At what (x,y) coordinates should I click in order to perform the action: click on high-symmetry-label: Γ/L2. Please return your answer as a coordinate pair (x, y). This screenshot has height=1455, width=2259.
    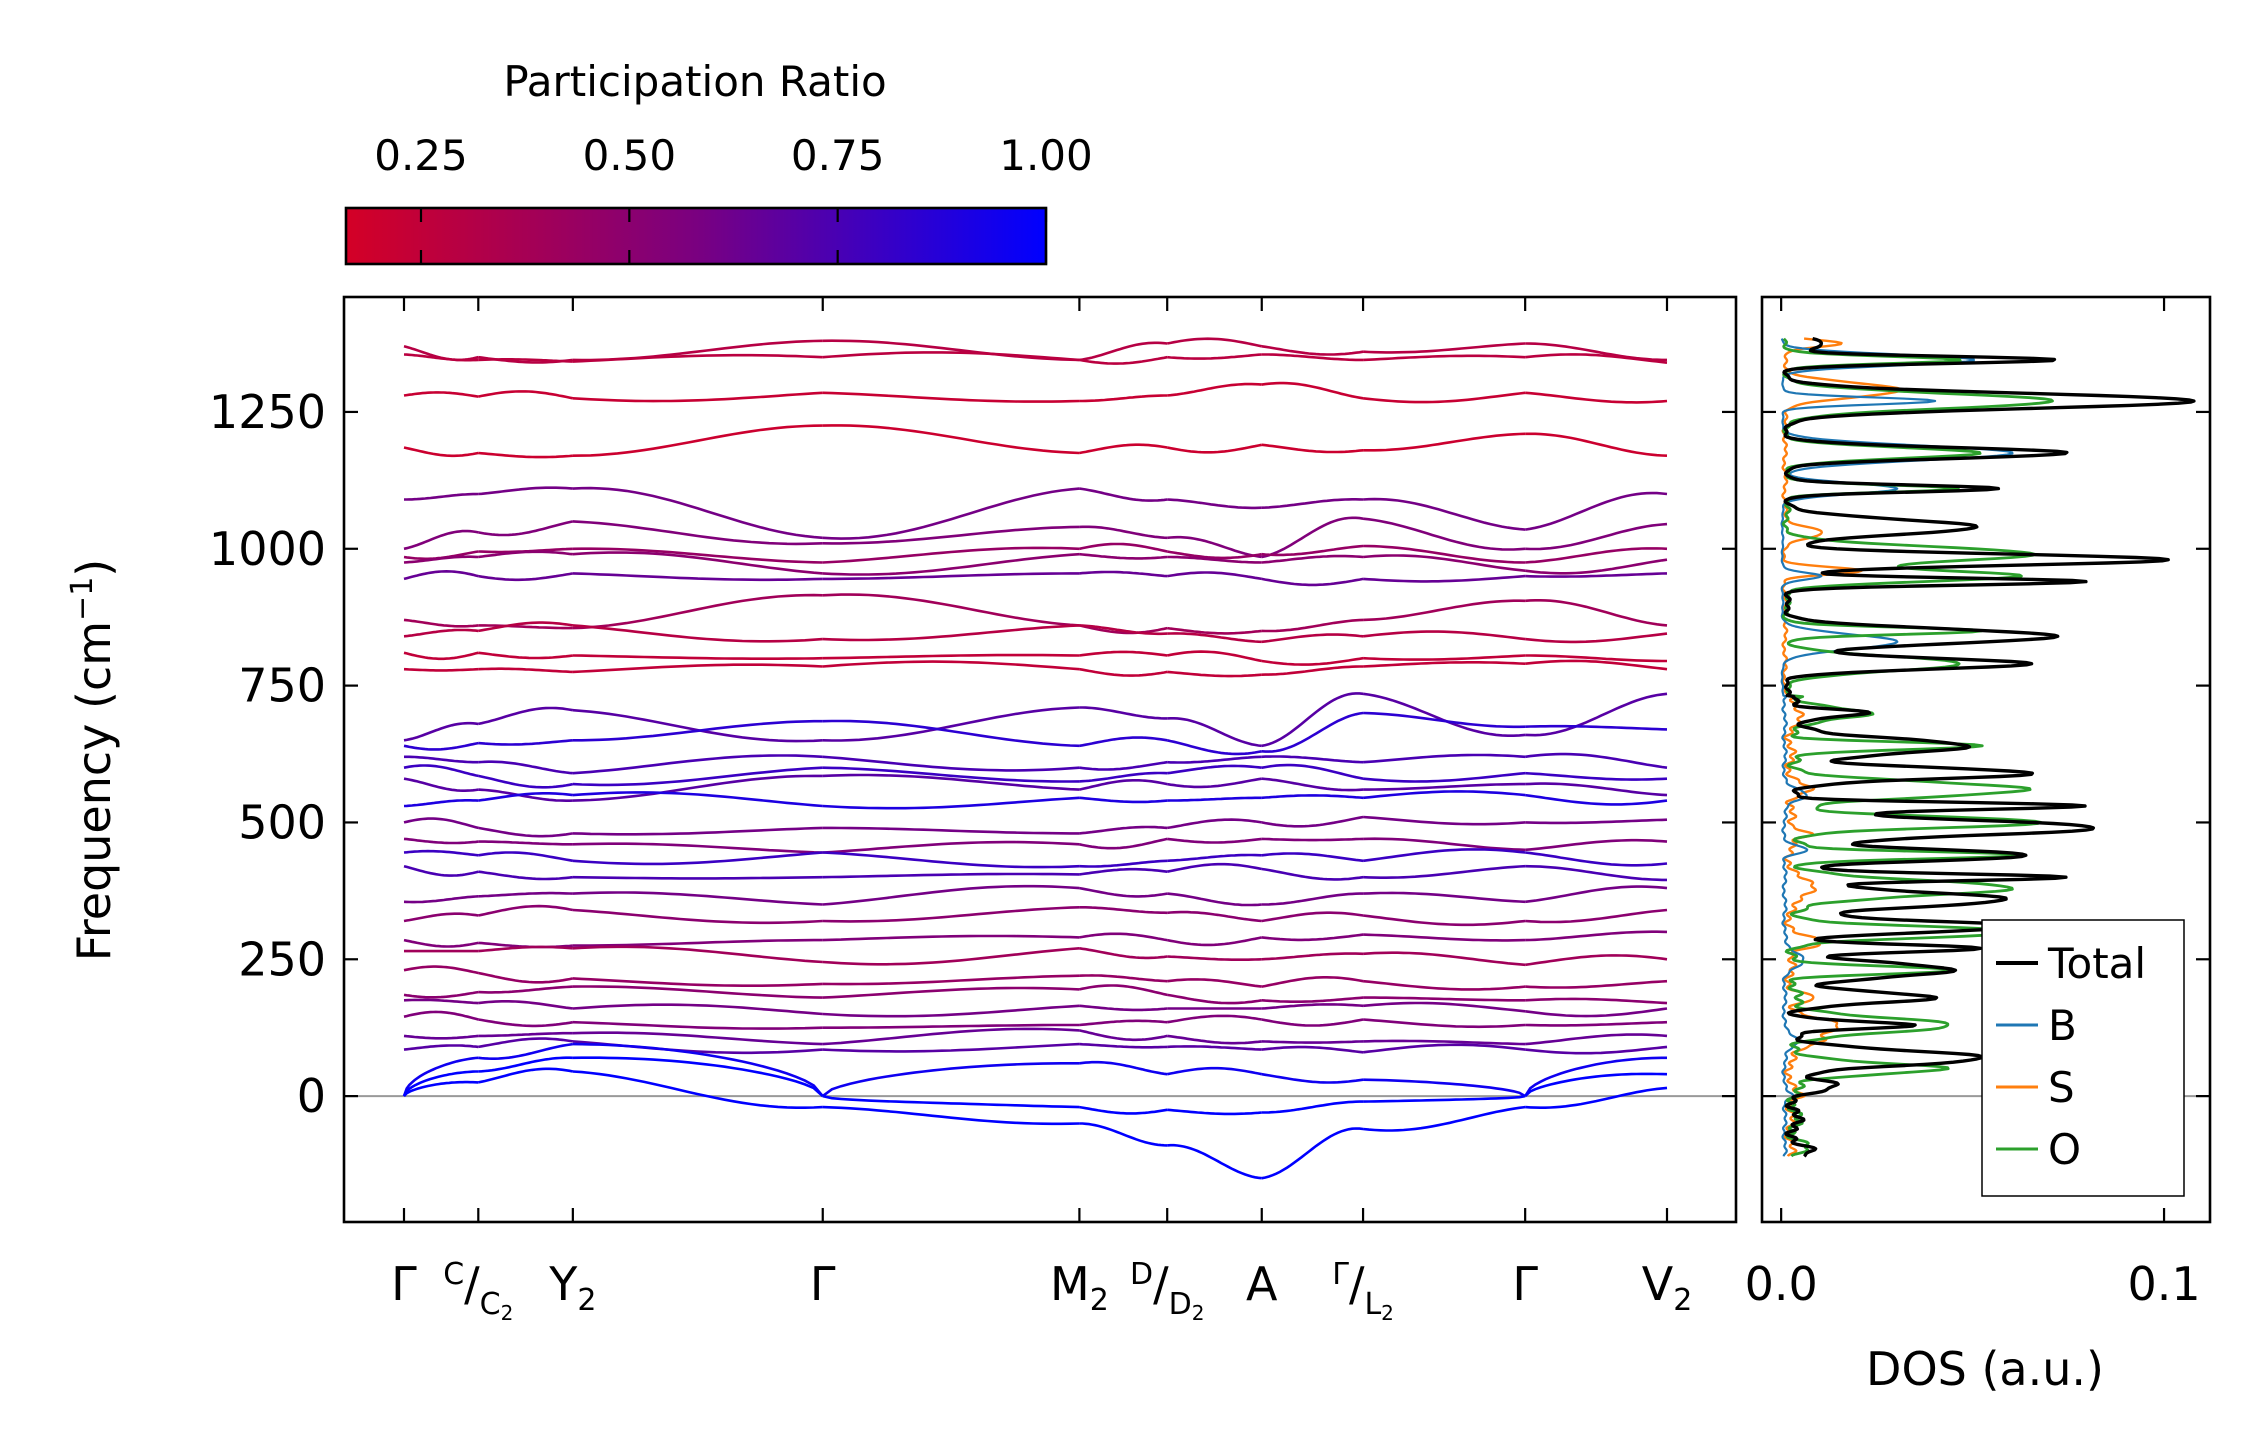
    Looking at the image, I should click on (1363, 1291).